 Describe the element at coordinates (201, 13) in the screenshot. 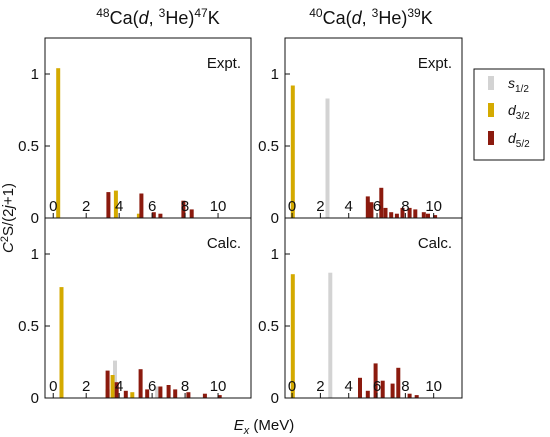

I see `title-left-sup3: 47` at that location.